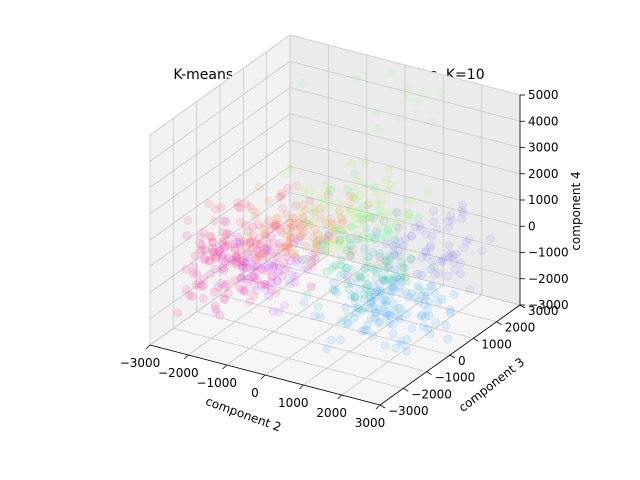 The height and width of the screenshot is (480, 640). I want to click on y-tick, so click(476, 339).